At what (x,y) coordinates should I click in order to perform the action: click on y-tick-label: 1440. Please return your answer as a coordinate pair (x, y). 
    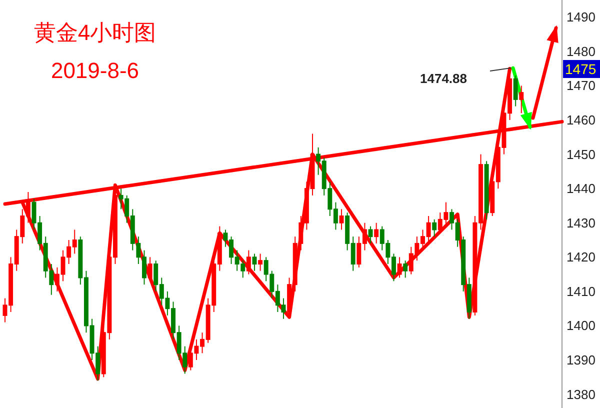
    Looking at the image, I should click on (581, 188).